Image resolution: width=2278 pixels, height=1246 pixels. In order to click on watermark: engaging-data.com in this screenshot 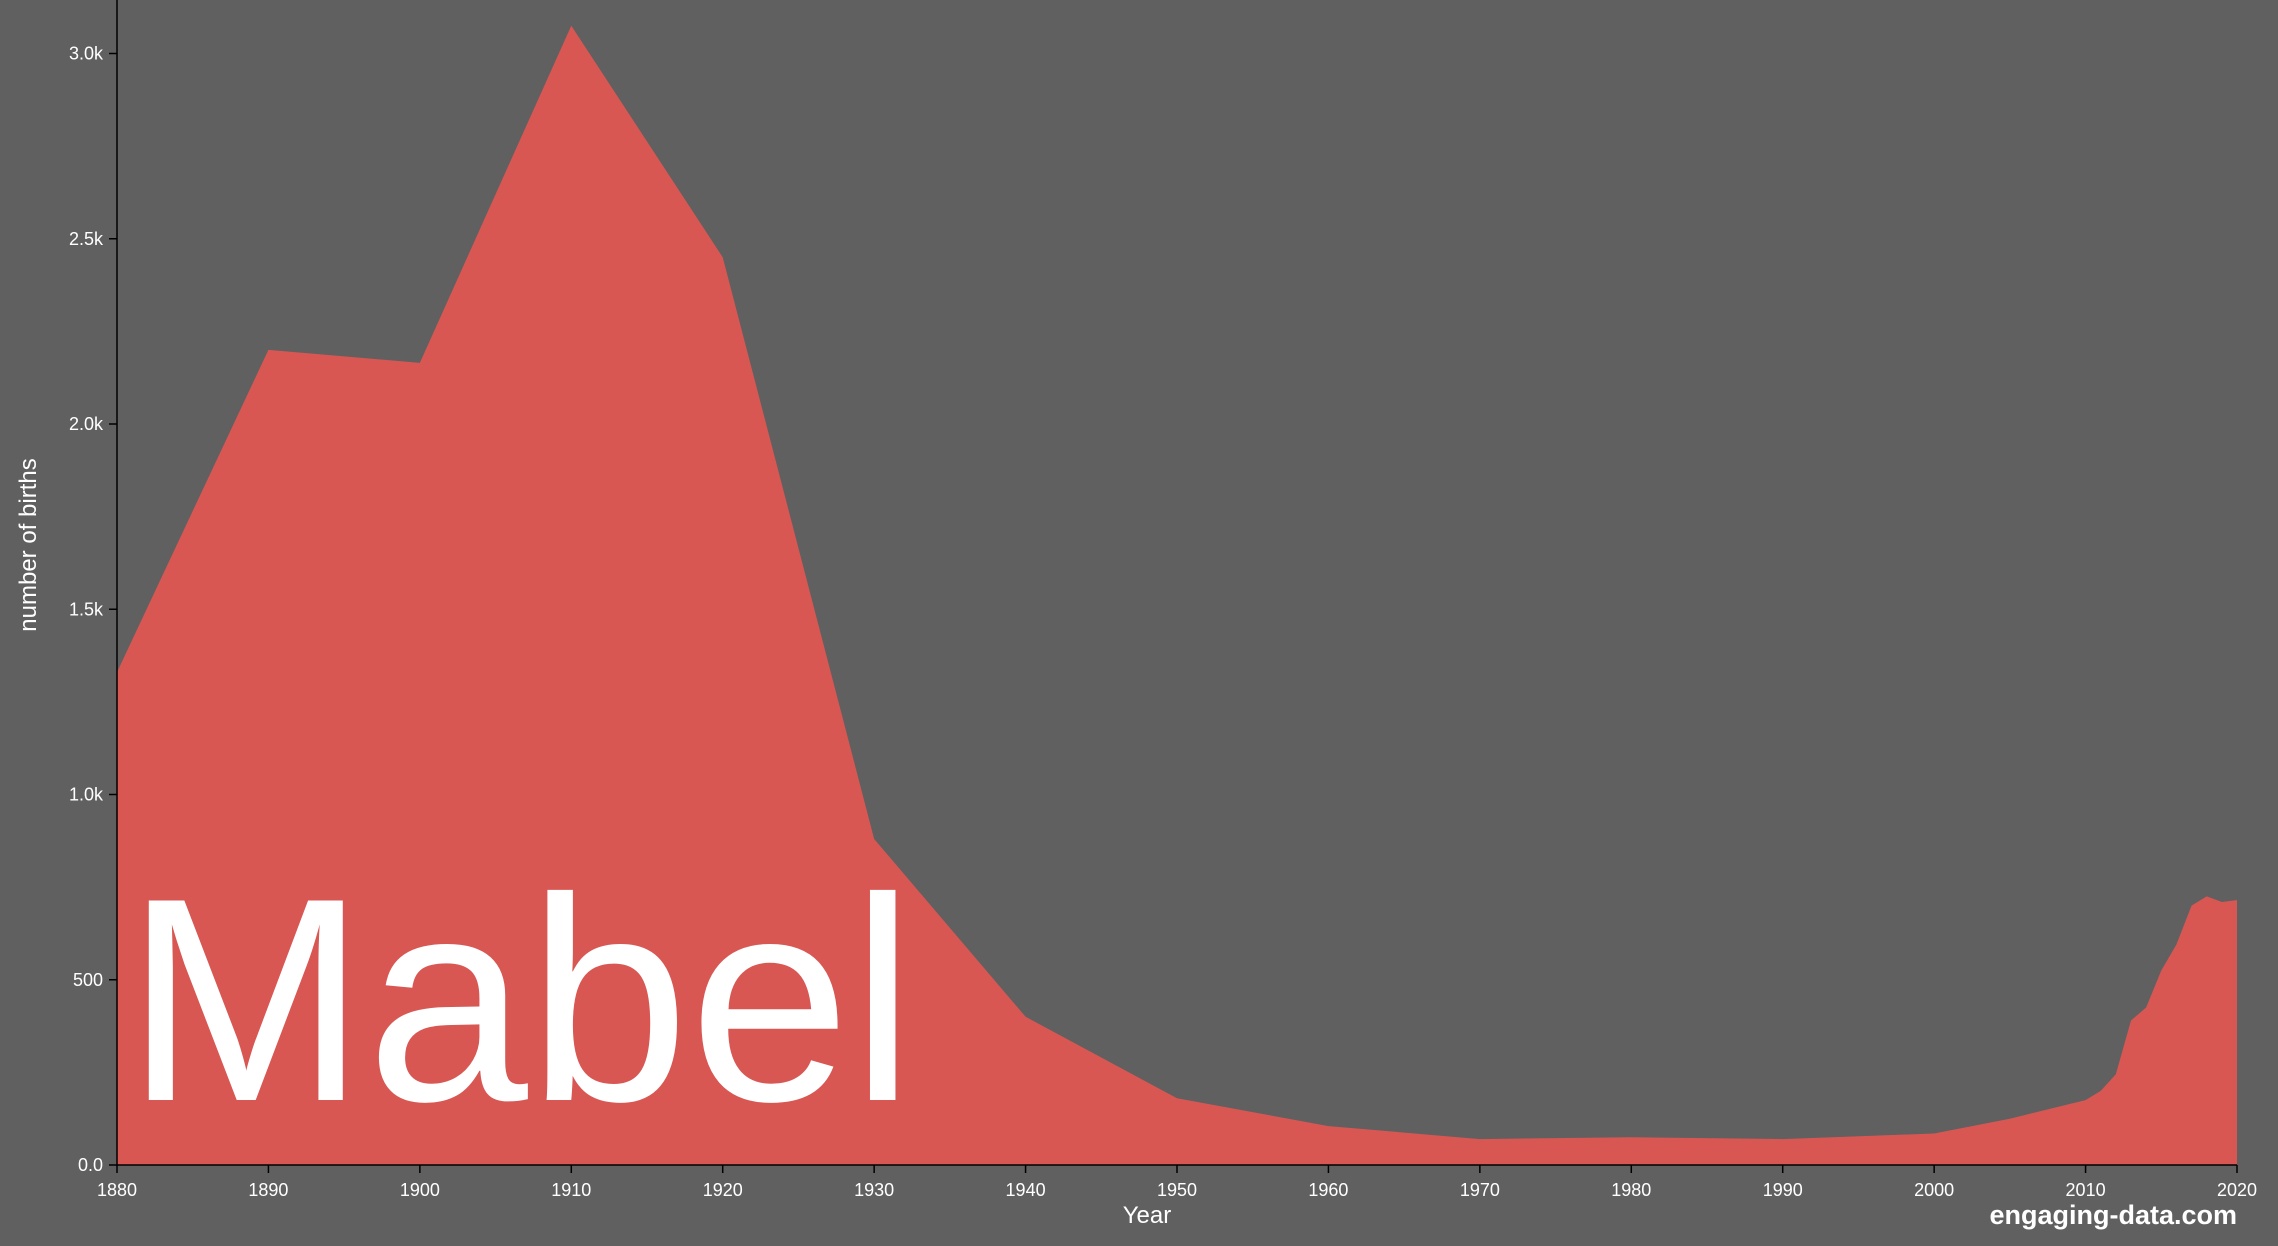, I will do `click(2113, 1215)`.